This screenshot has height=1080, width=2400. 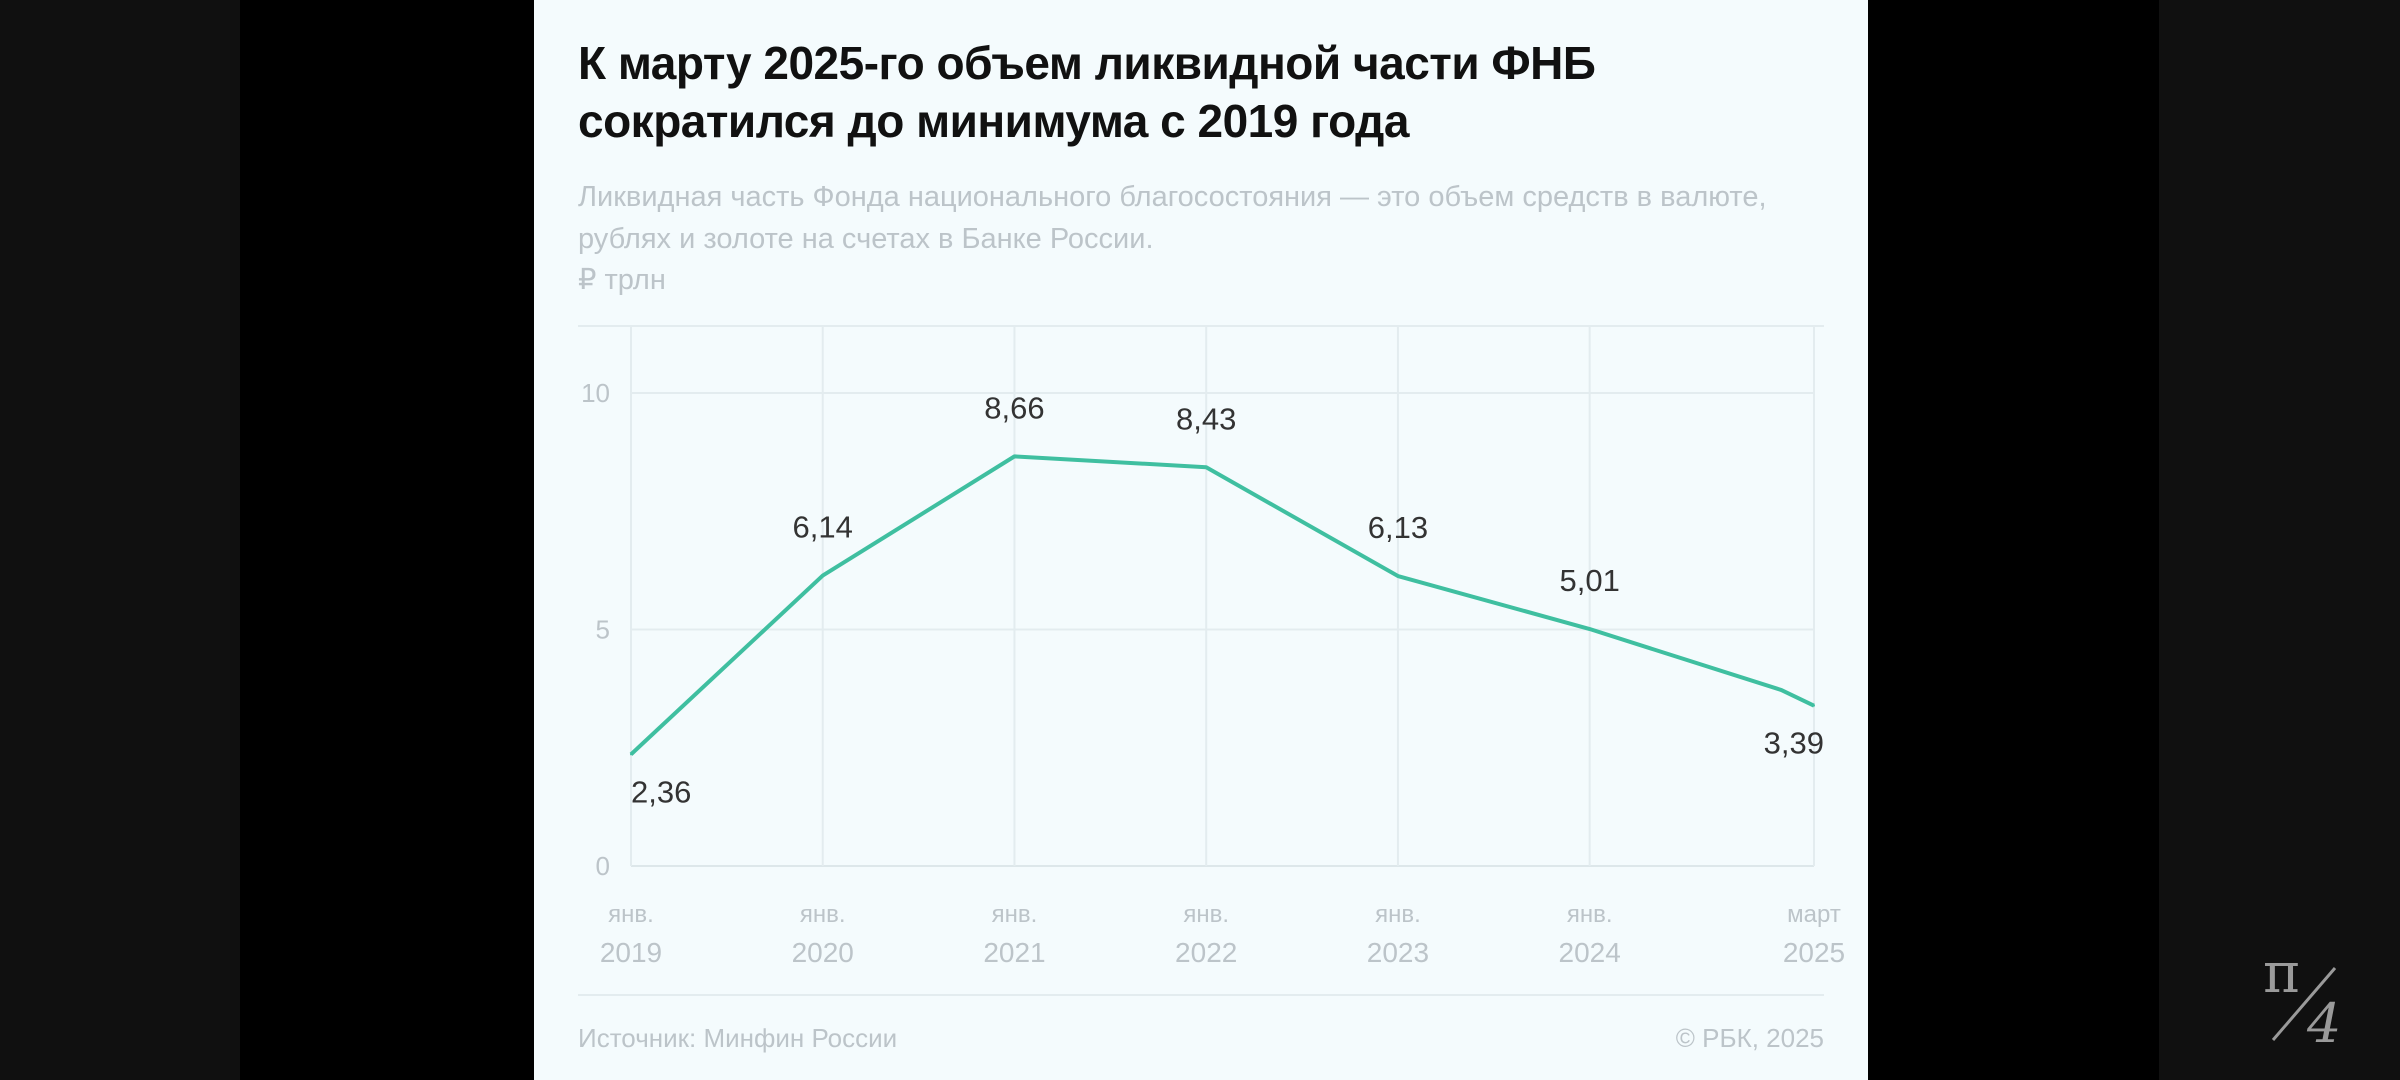 I want to click on x-tick-label-year: 2023, so click(x=1398, y=952).